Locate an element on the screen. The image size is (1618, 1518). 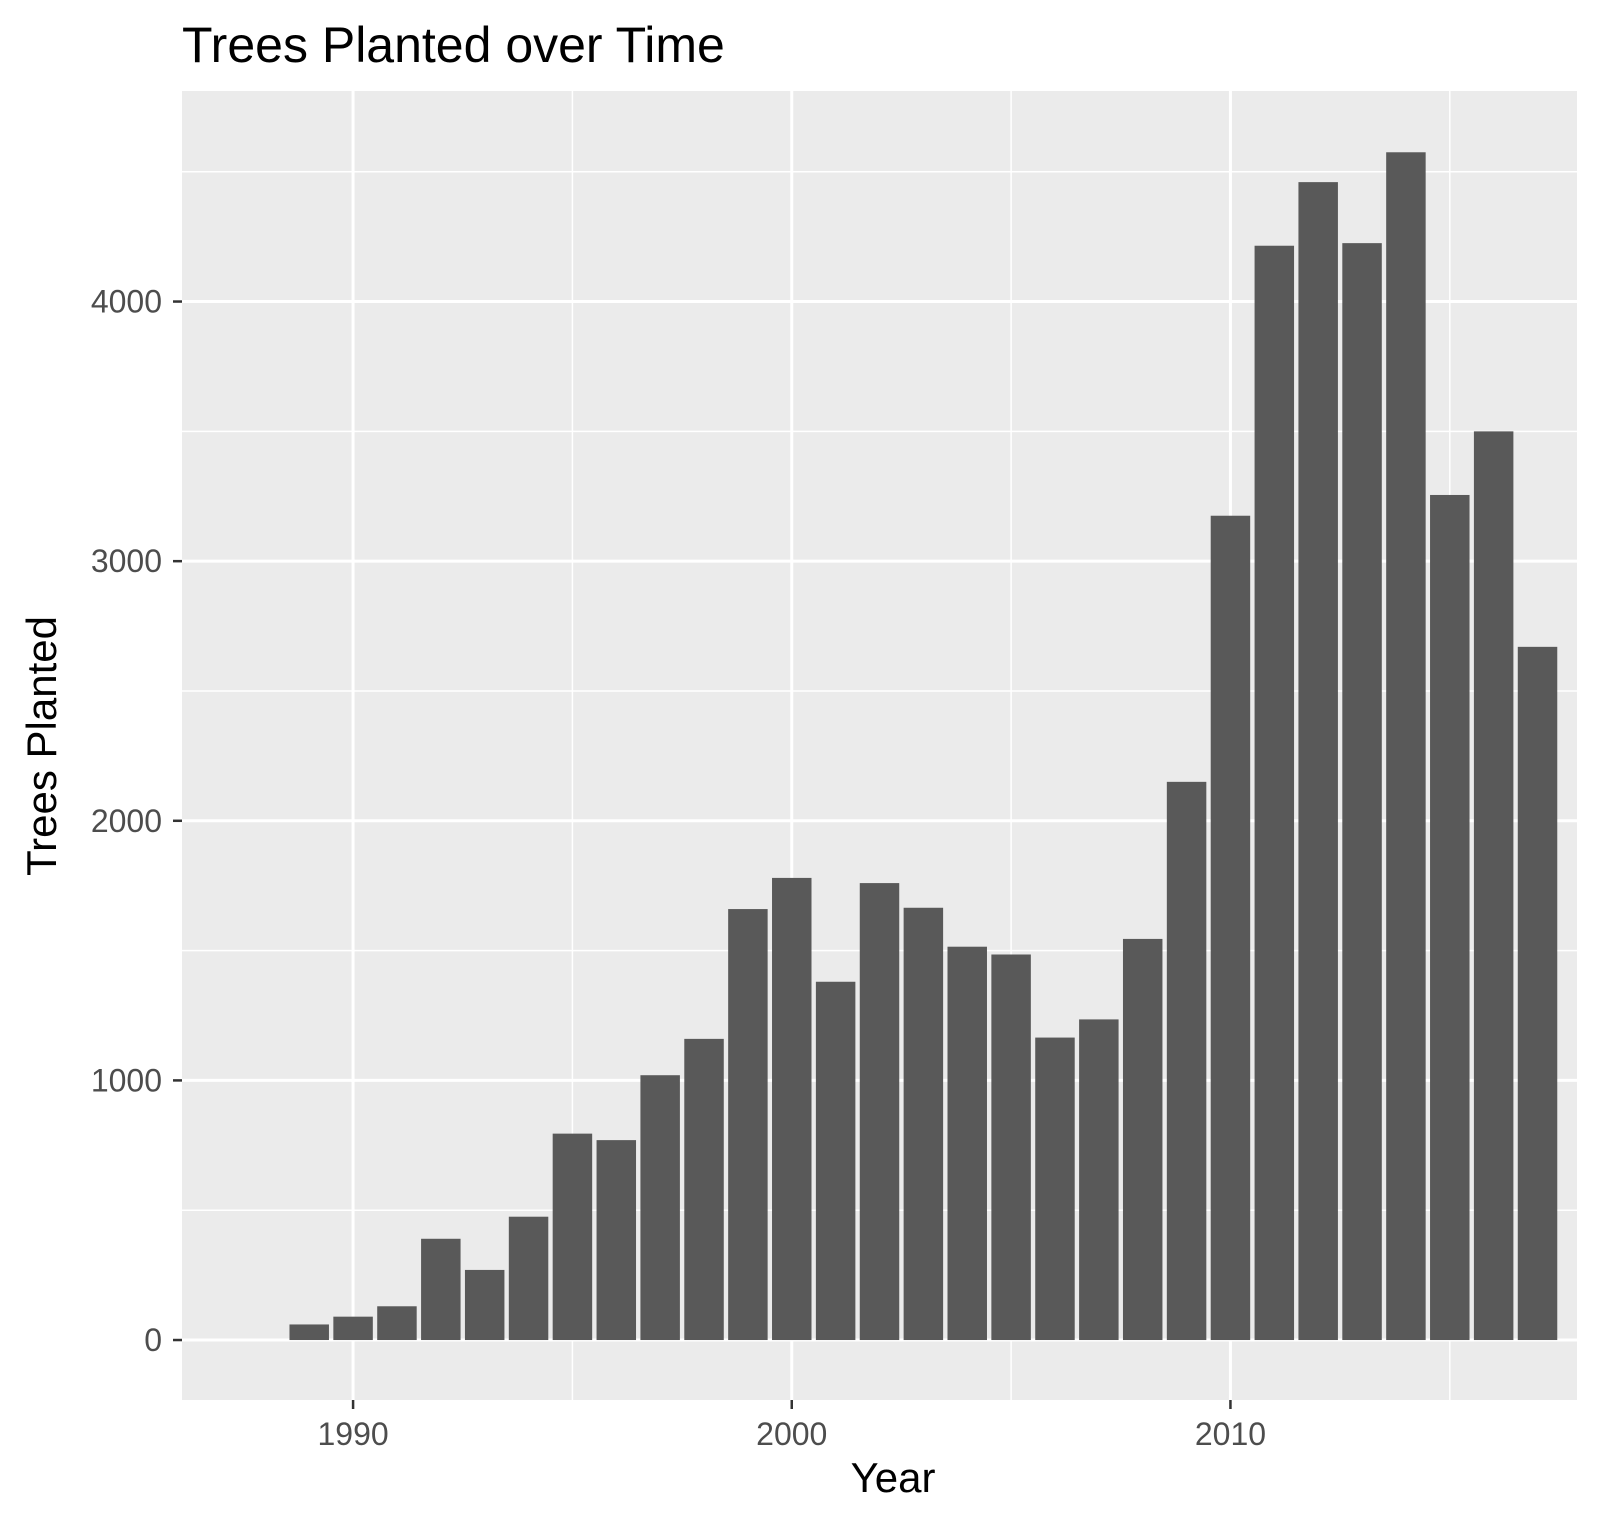
x-tick-label: 1990 is located at coordinates (352, 1434).